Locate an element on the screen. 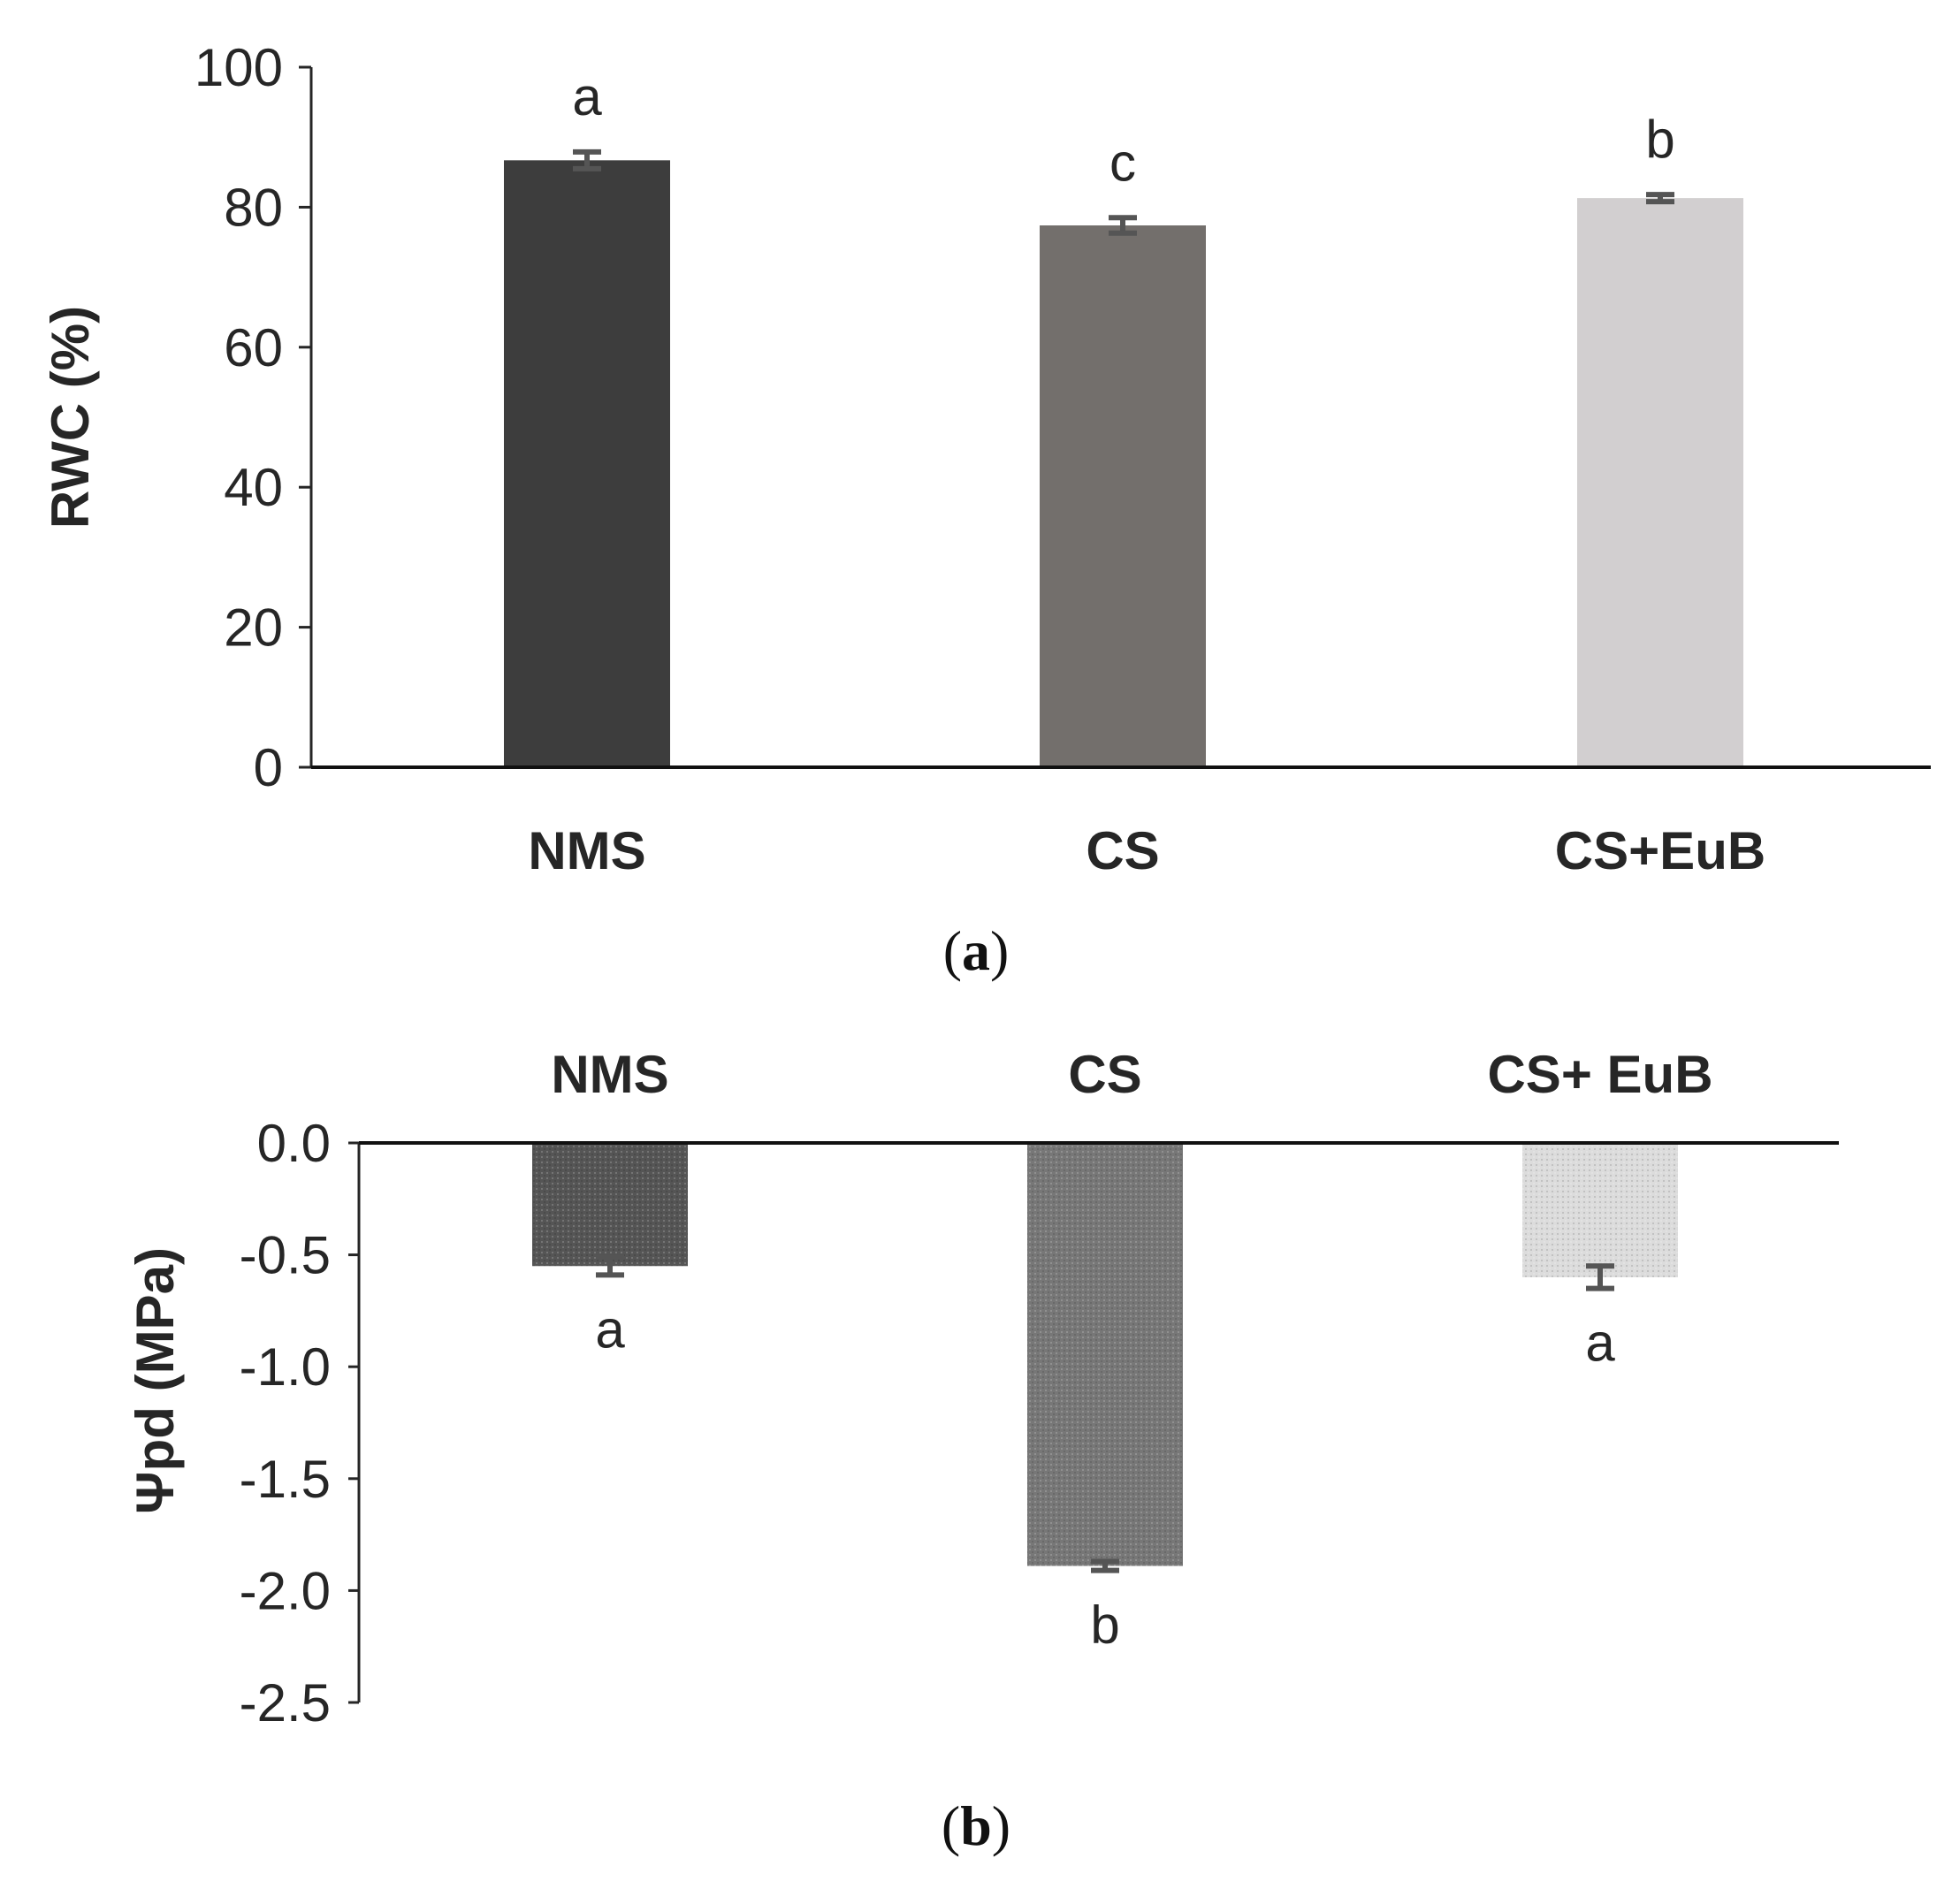 This screenshot has width=1952, height=1904. chart-a-y-tick-label: 0 is located at coordinates (268, 767).